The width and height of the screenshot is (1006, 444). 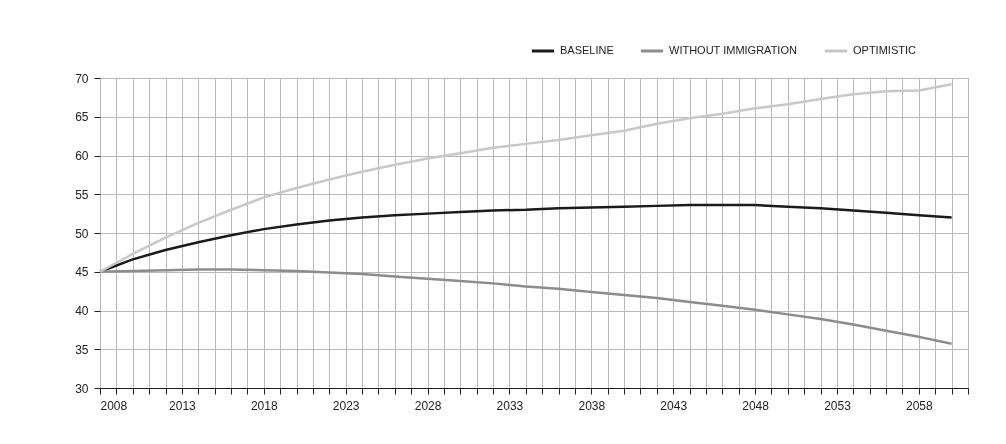 I want to click on x-tick-label: 2013, so click(x=183, y=405).